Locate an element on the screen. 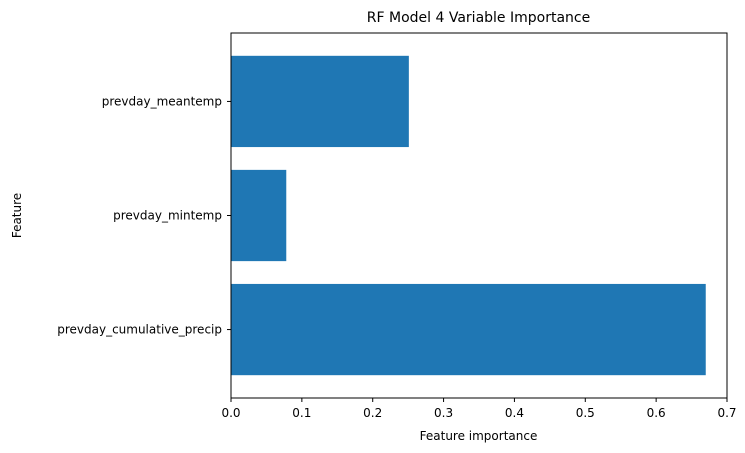 The image size is (745, 453). y-axis-label: Feature is located at coordinates (17, 215).